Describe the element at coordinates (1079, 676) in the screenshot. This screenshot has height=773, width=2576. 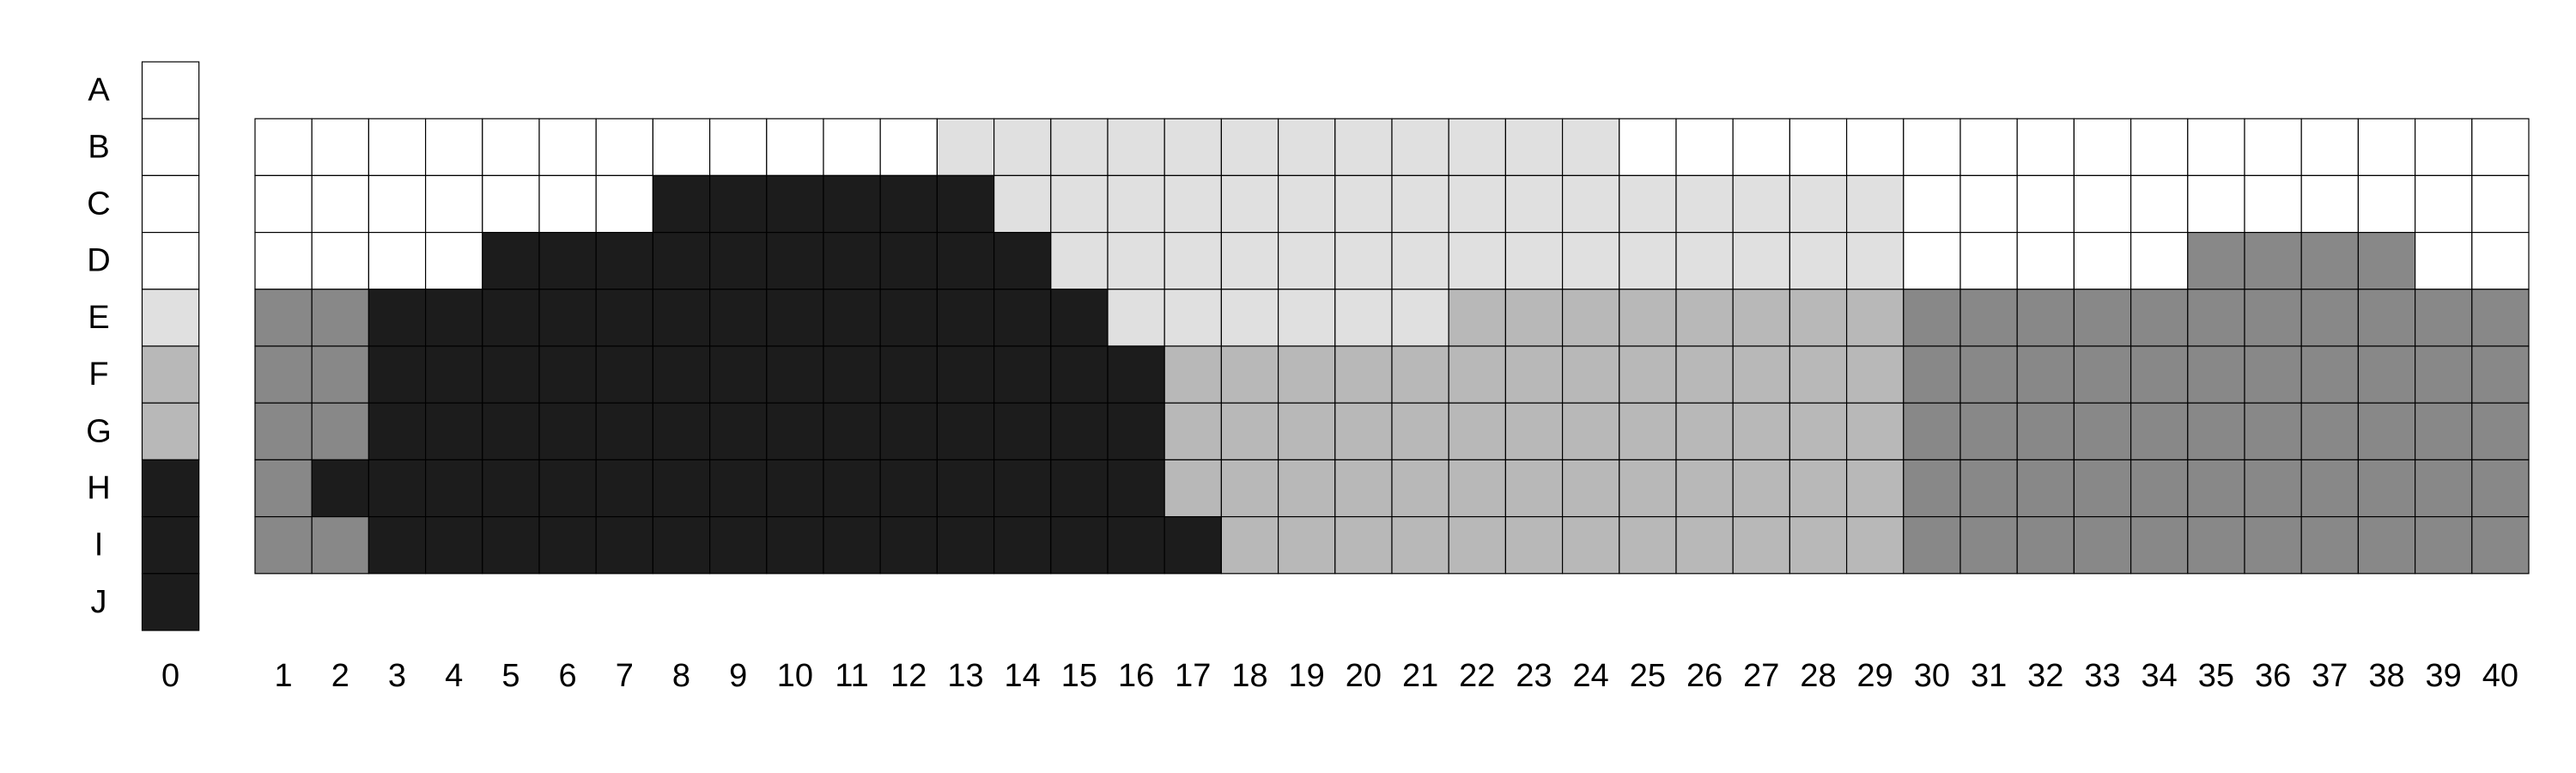
I see `column-label-15: 15` at that location.